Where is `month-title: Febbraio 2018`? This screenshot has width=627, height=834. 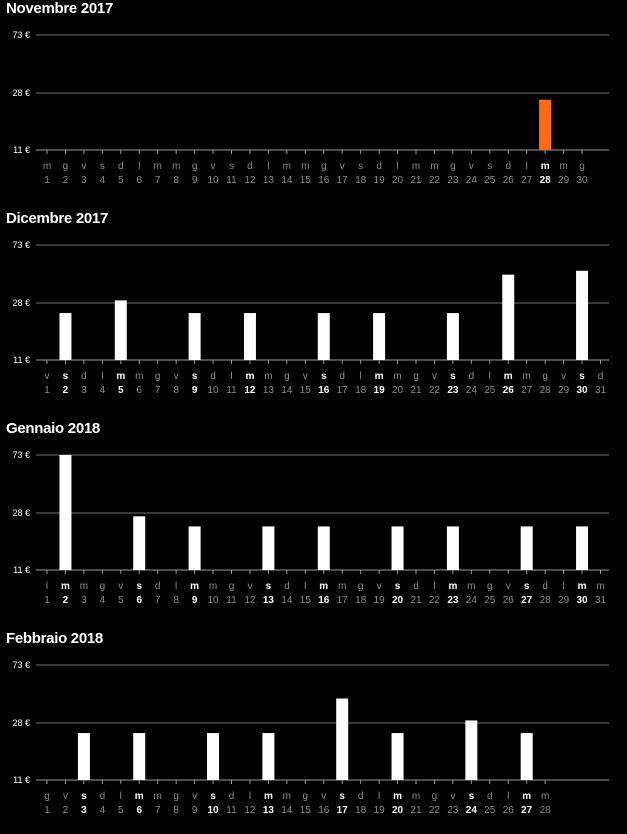
month-title: Febbraio 2018 is located at coordinates (54, 638).